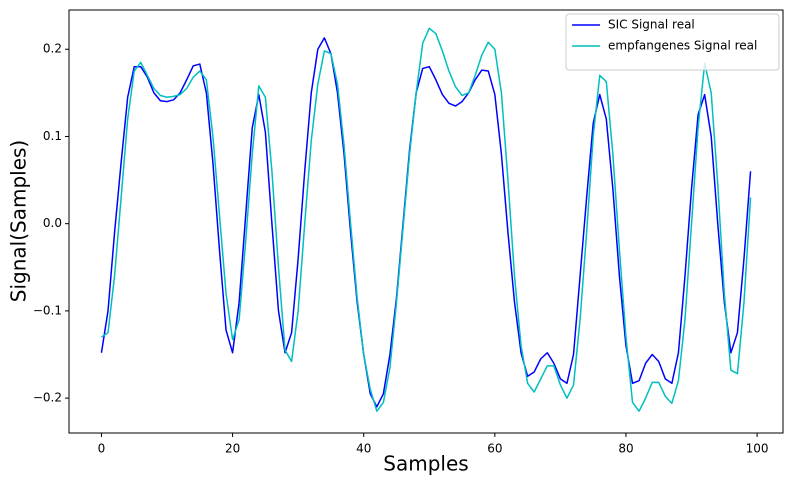 The width and height of the screenshot is (791, 483). What do you see at coordinates (102, 449) in the screenshot?
I see `x-tick-label: 0` at bounding box center [102, 449].